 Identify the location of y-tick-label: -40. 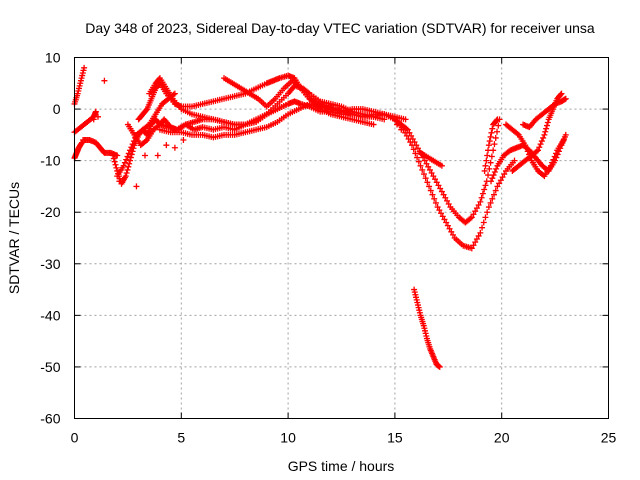
(50, 315).